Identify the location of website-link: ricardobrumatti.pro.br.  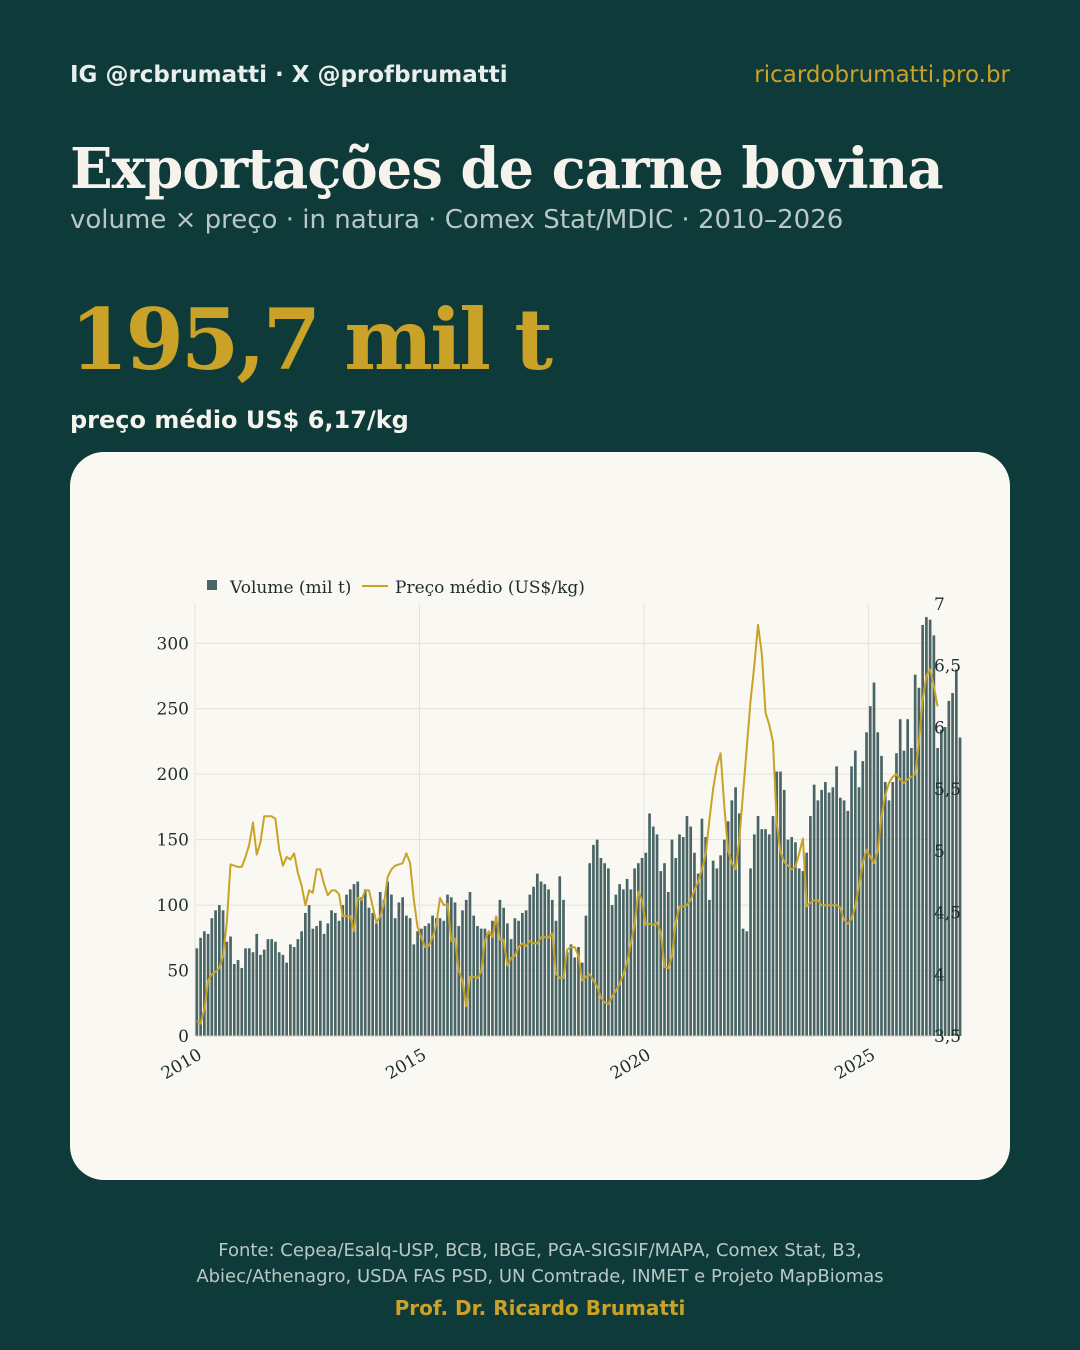
(882, 75).